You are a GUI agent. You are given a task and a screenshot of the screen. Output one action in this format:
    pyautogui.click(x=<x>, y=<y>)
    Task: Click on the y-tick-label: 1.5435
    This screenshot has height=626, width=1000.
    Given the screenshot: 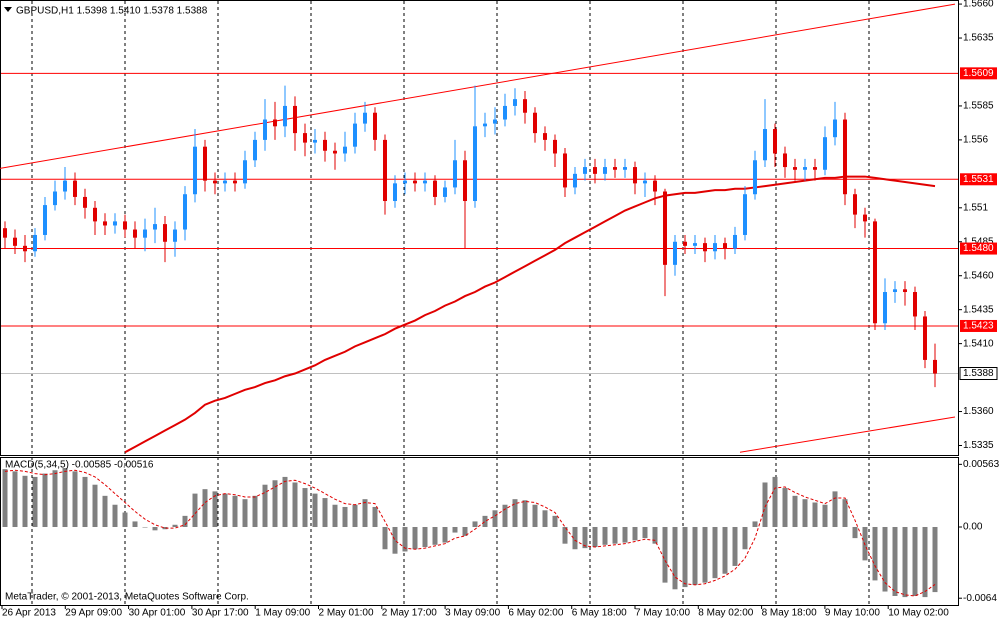 What is the action you would take?
    pyautogui.click(x=978, y=309)
    